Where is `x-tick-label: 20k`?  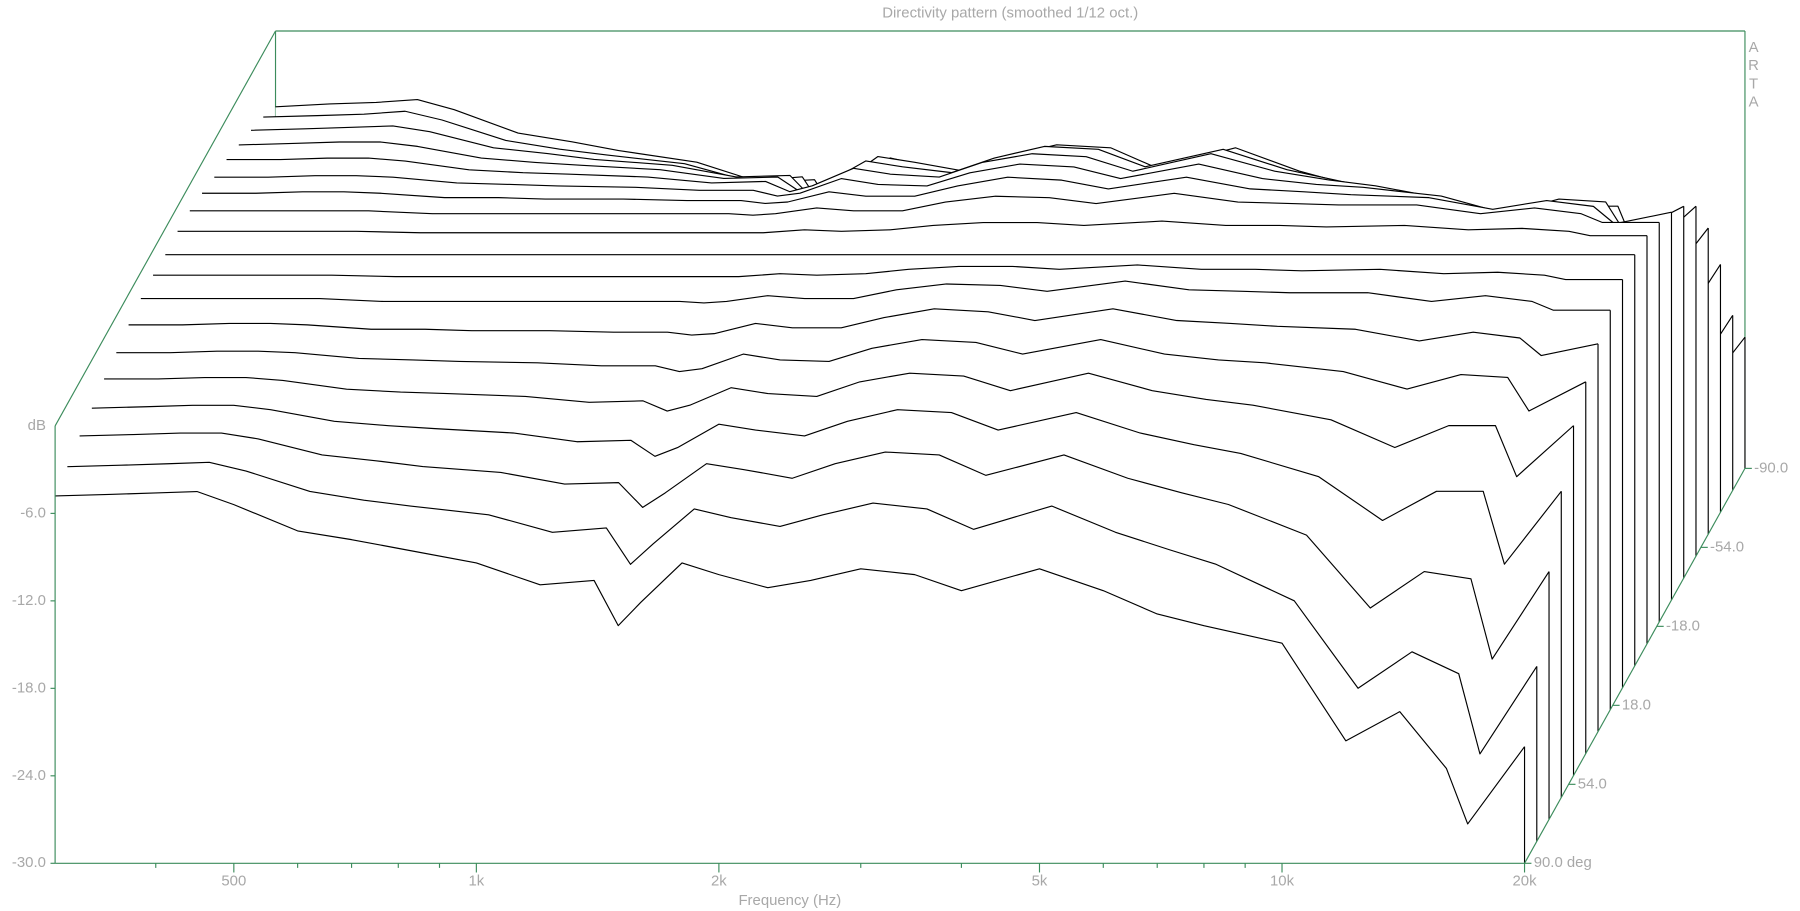 x-tick-label: 20k is located at coordinates (1525, 881).